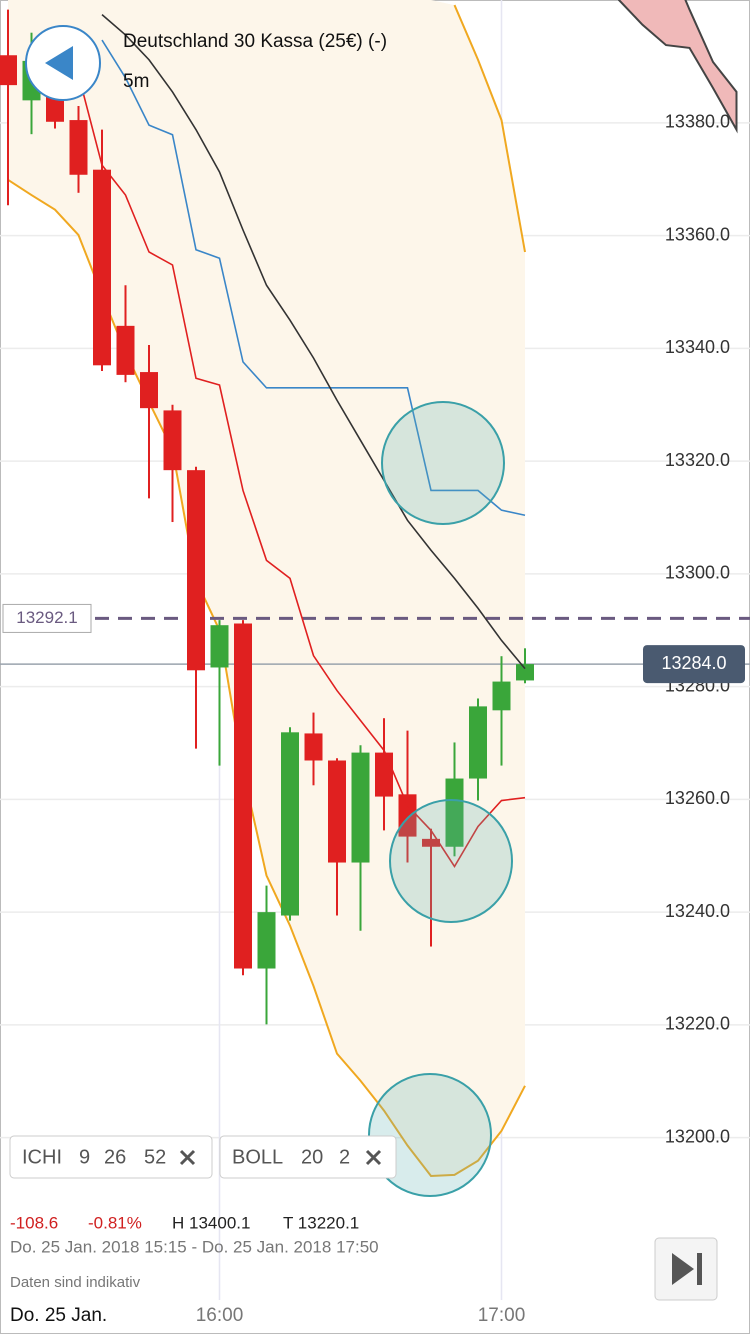  Describe the element at coordinates (255, 41) in the screenshot. I see `title: Deutschland 30 Kassa (25€) (-)` at that location.